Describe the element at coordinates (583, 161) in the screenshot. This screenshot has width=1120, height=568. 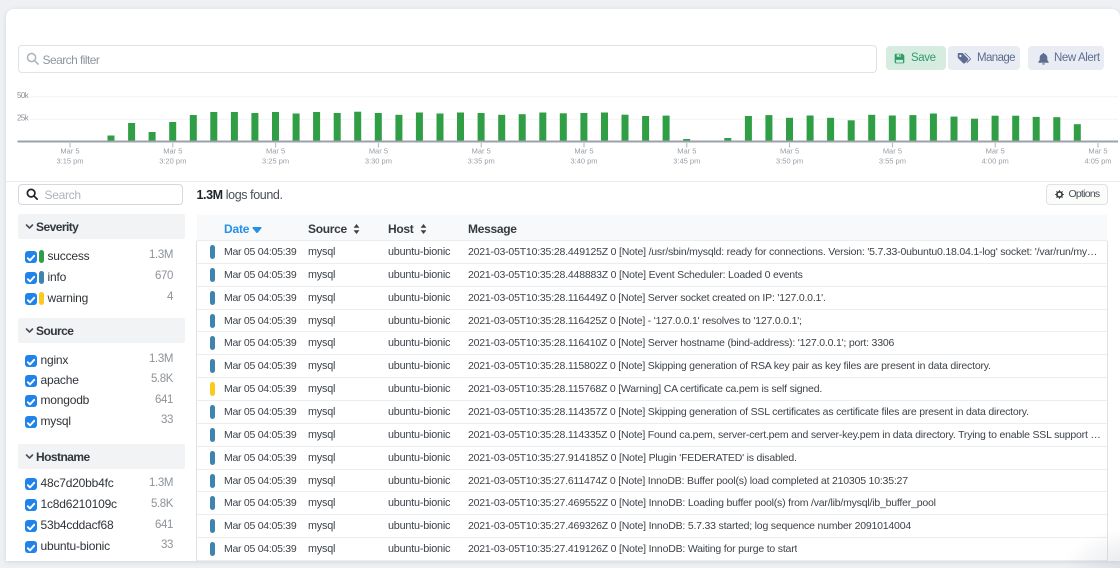
I see `svg-text: 3:40 pm` at that location.